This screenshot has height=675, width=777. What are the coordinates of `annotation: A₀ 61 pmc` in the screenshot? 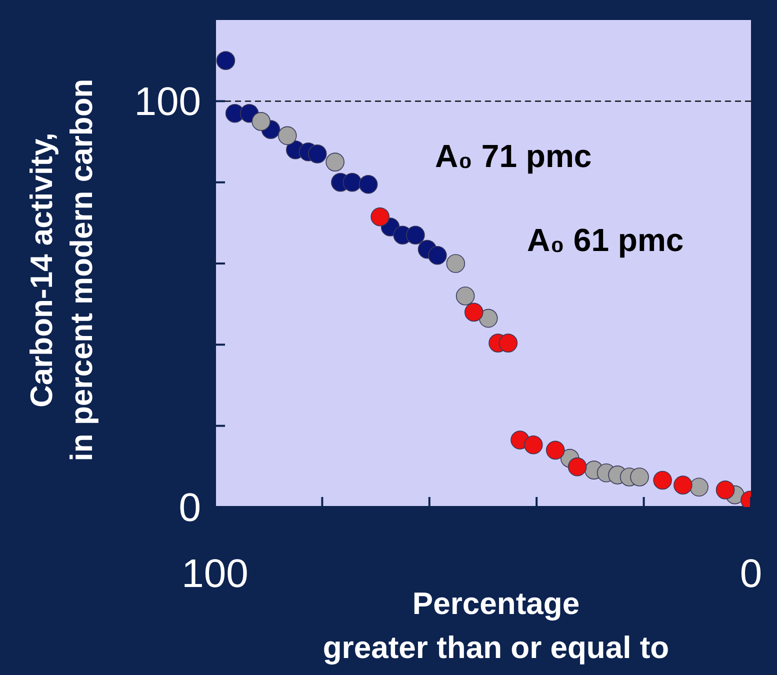 It's located at (605, 240).